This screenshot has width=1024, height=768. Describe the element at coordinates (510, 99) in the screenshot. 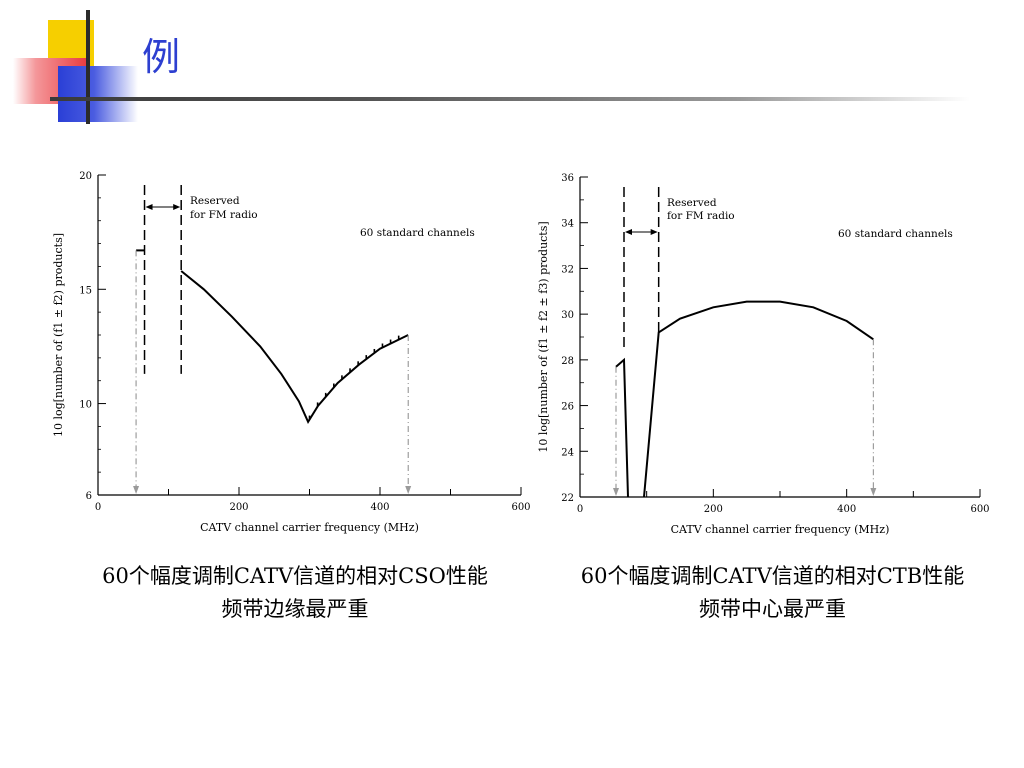

I see `title-underline` at that location.